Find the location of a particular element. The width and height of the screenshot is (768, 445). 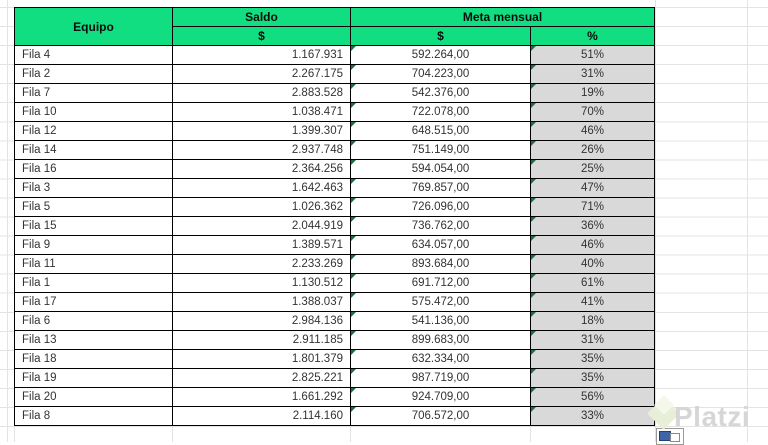

embedded-object-icon is located at coordinates (670, 436).